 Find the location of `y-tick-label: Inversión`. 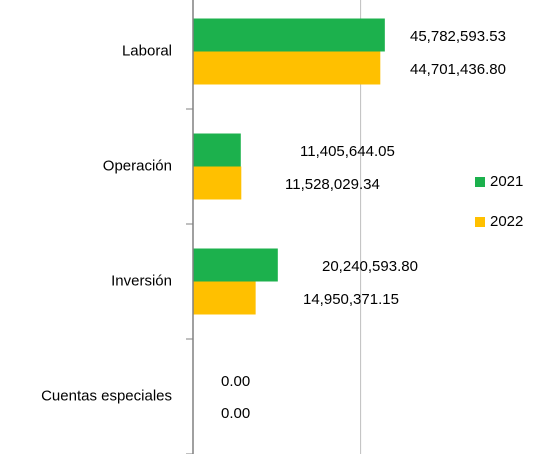

y-tick-label: Inversión is located at coordinates (141, 280).